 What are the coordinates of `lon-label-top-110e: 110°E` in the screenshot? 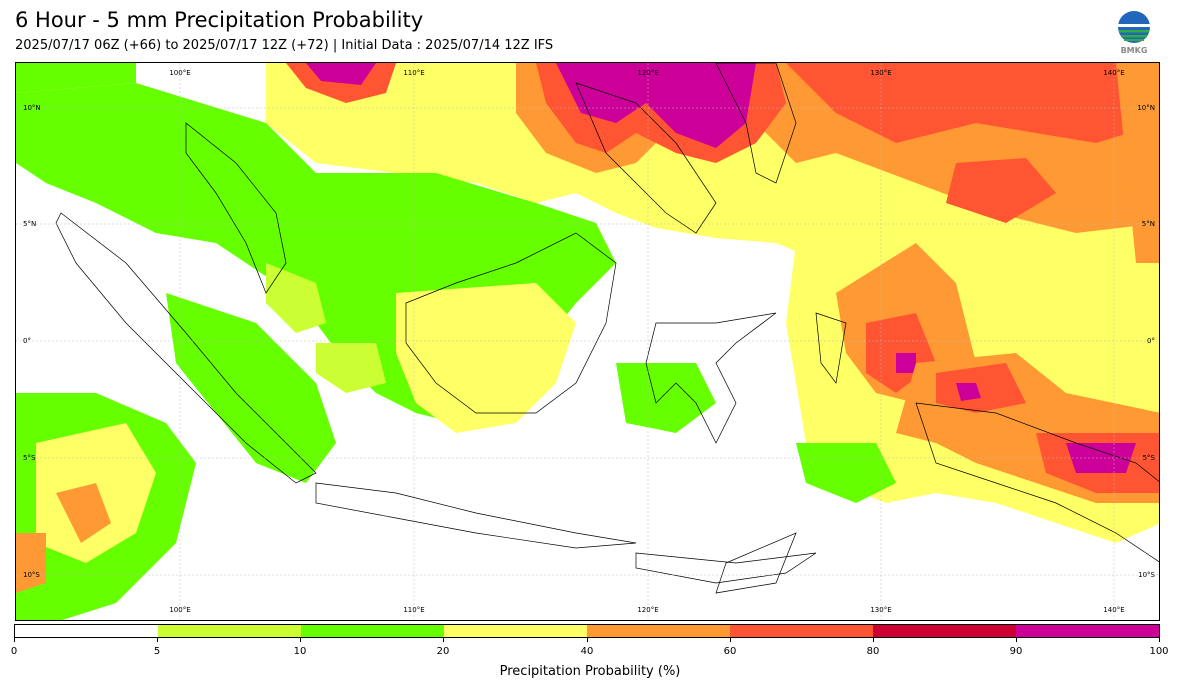 It's located at (414, 73).